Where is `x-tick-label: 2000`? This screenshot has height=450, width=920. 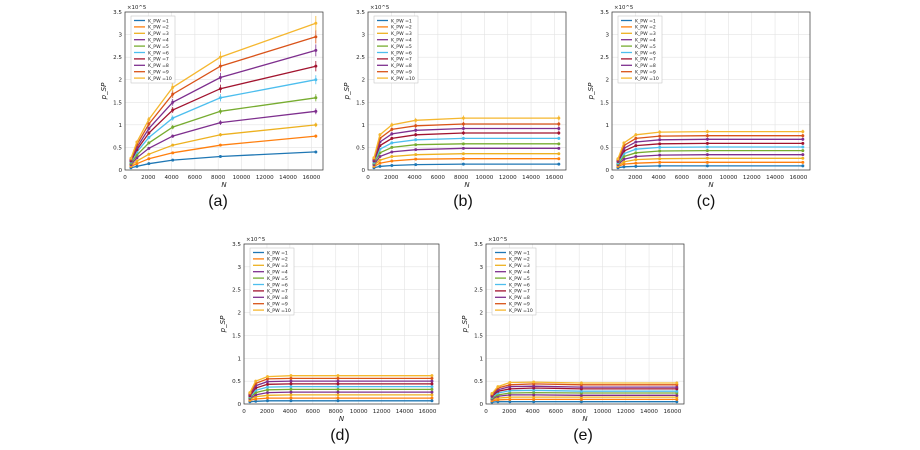
x-tick-label: 2000 is located at coordinates (148, 178).